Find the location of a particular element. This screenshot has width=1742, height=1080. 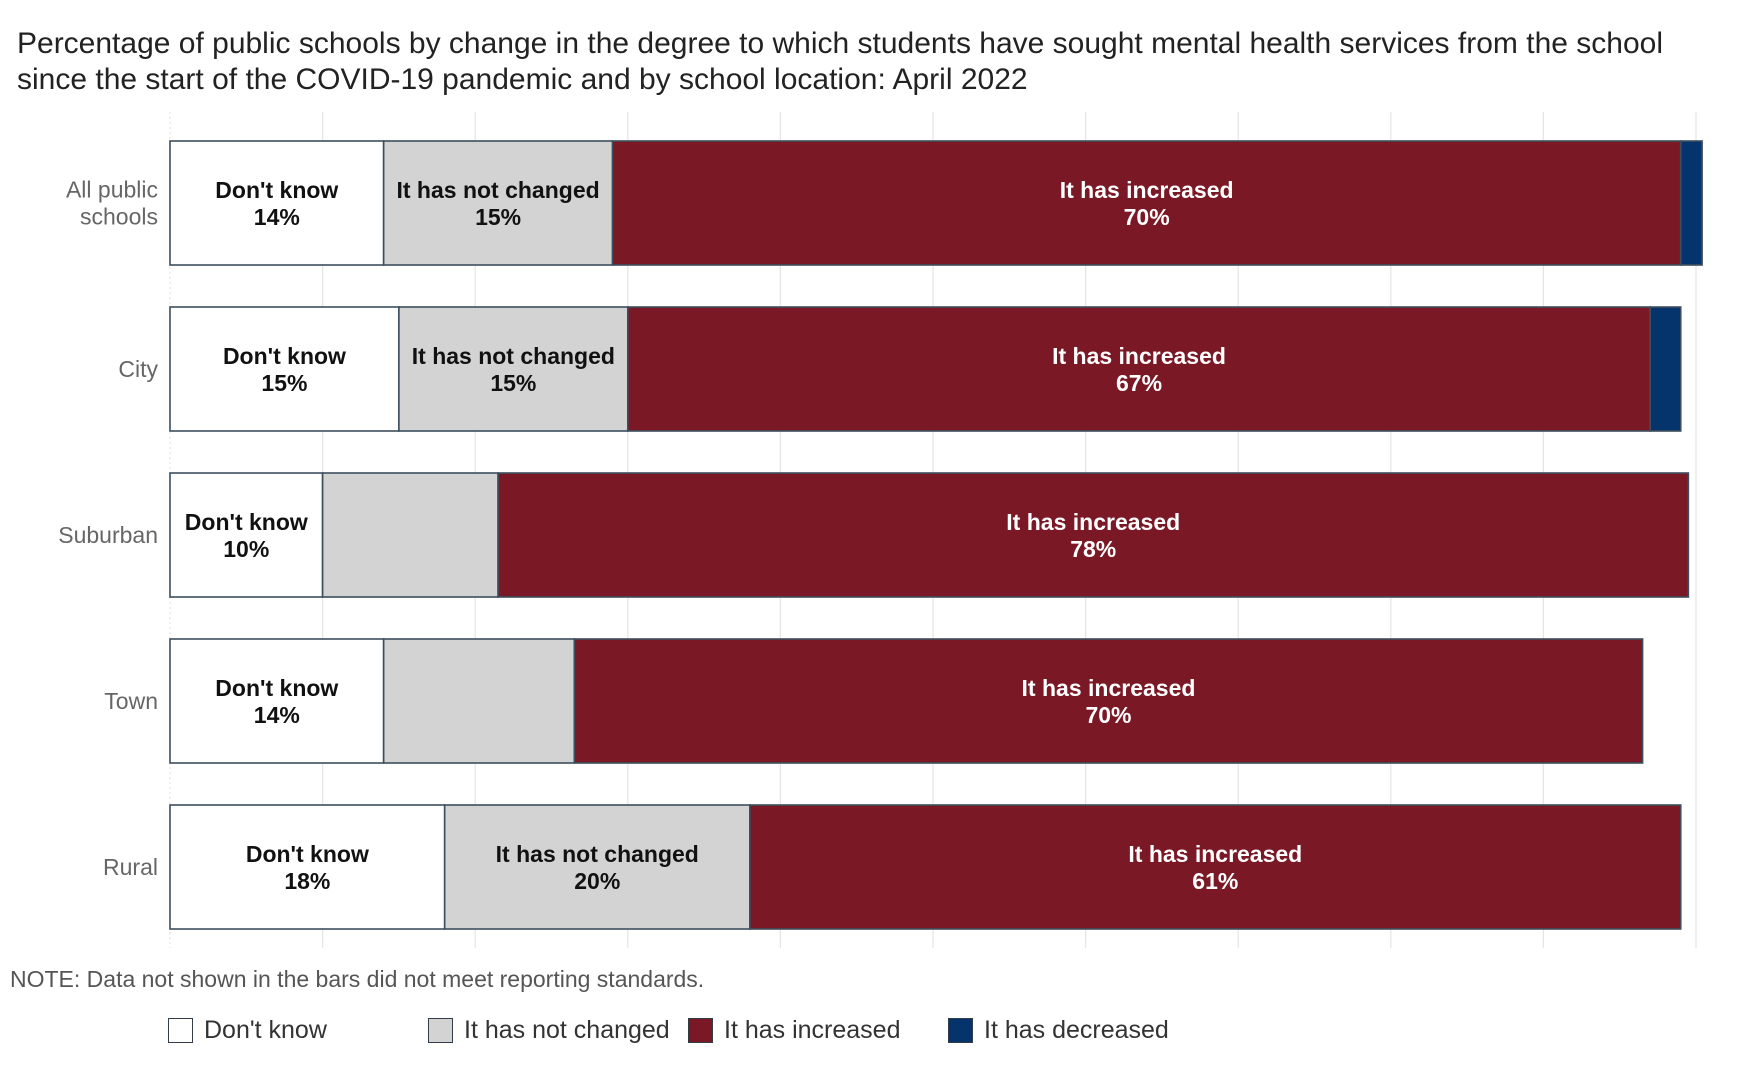

legend-item: It has increased is located at coordinates (794, 1030).